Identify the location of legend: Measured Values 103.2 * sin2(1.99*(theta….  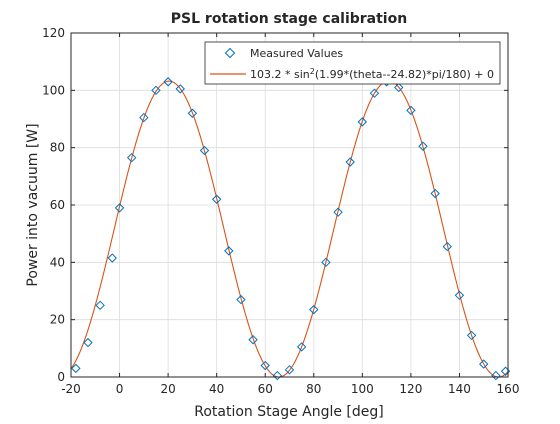
(352, 63).